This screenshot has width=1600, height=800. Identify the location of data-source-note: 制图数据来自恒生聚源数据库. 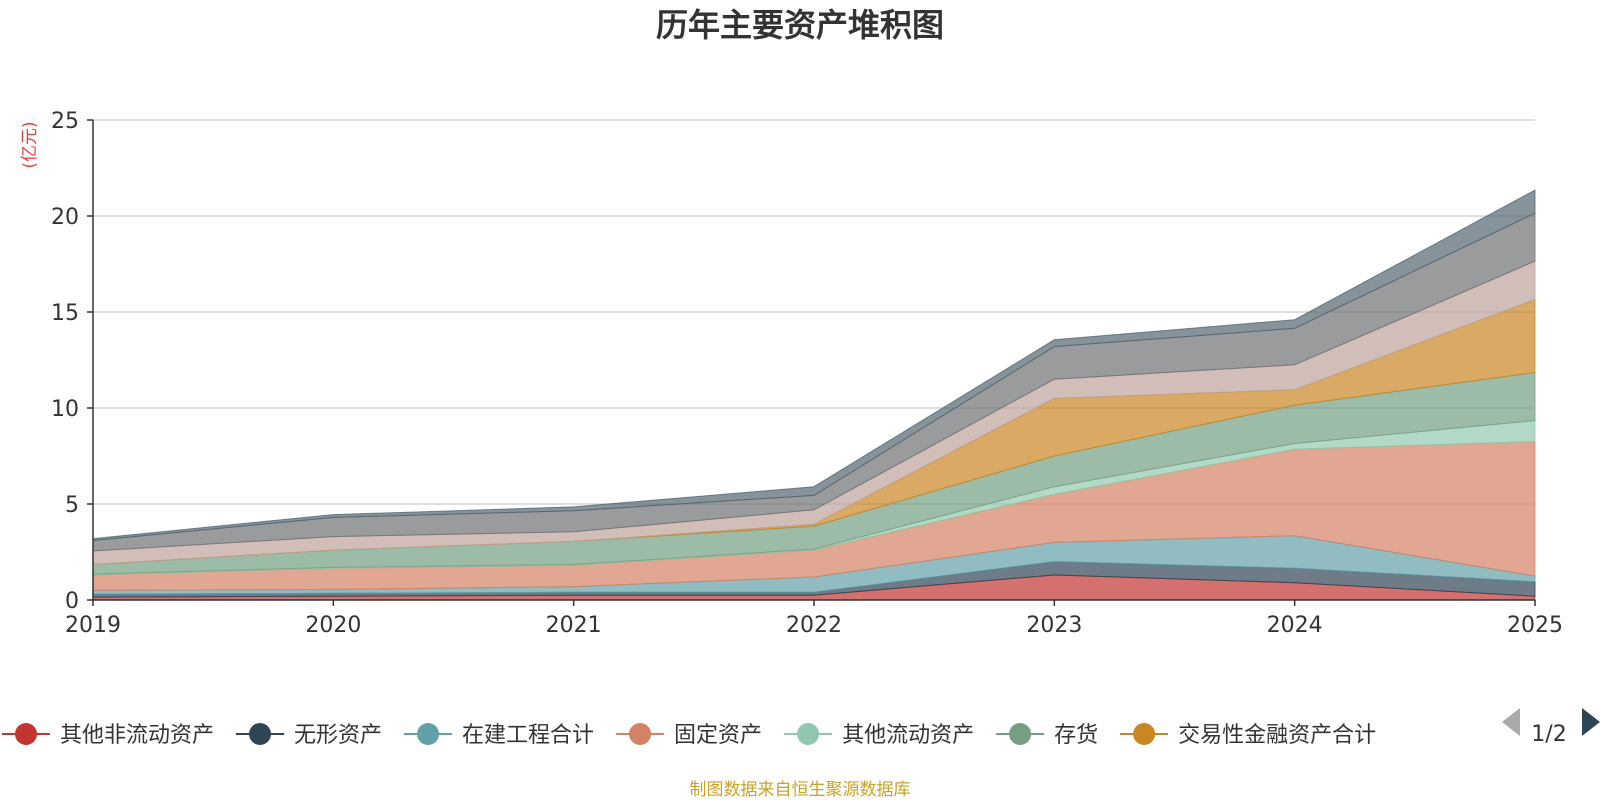
(800, 790).